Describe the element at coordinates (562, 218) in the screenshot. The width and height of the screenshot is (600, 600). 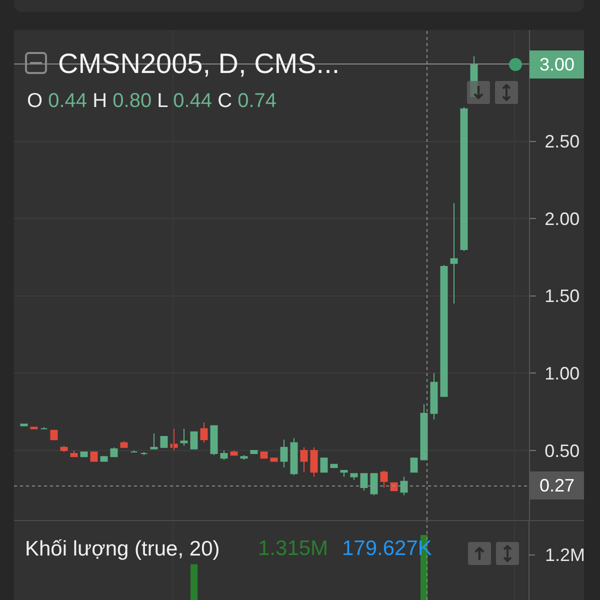
I see `y-tick-label: 2.00` at that location.